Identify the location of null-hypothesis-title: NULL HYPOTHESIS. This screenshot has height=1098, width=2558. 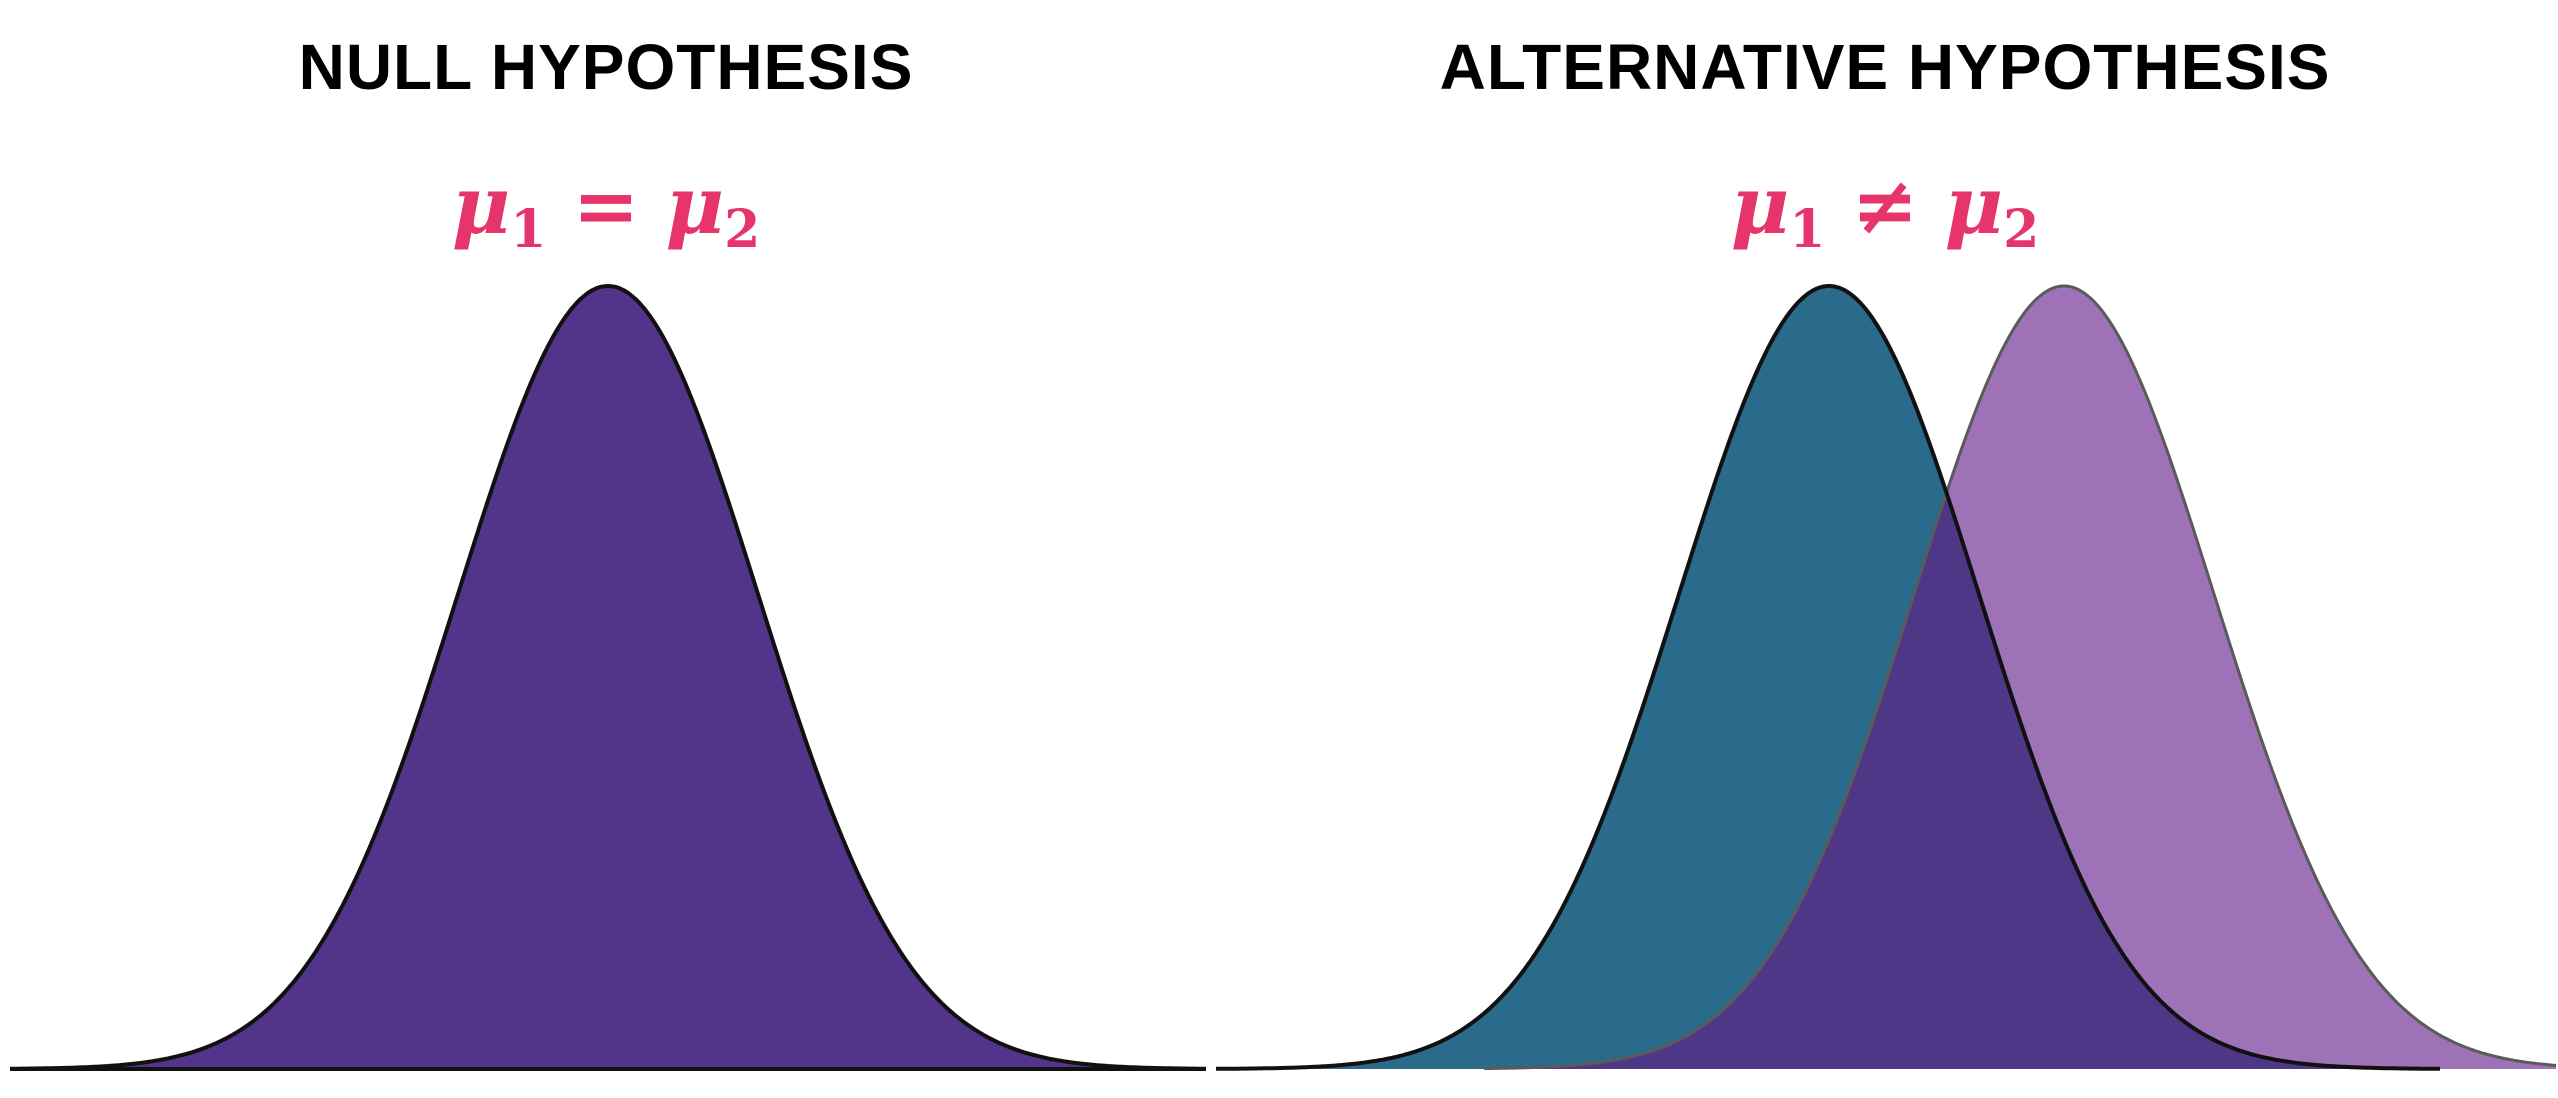
(606, 67).